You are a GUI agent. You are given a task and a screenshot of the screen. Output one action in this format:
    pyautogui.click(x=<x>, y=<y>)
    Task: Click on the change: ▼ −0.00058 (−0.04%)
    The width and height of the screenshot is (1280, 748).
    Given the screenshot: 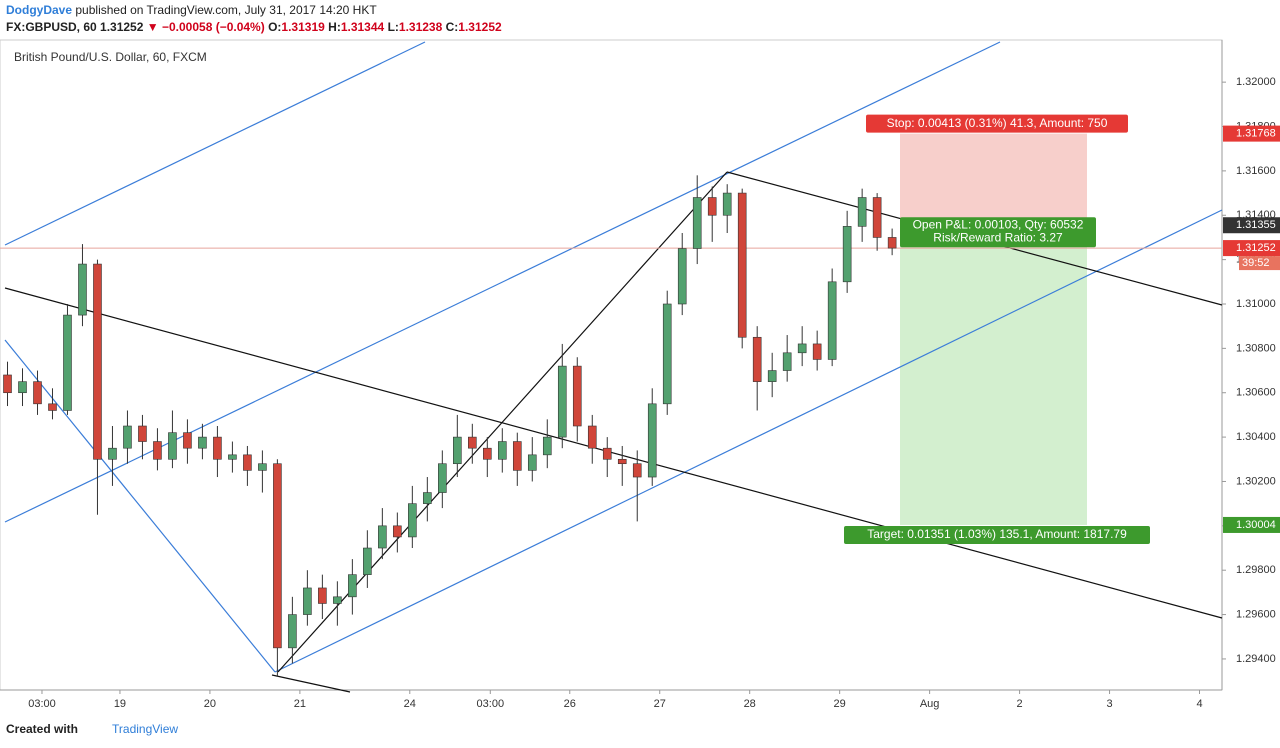 What is the action you would take?
    pyautogui.click(x=205, y=27)
    